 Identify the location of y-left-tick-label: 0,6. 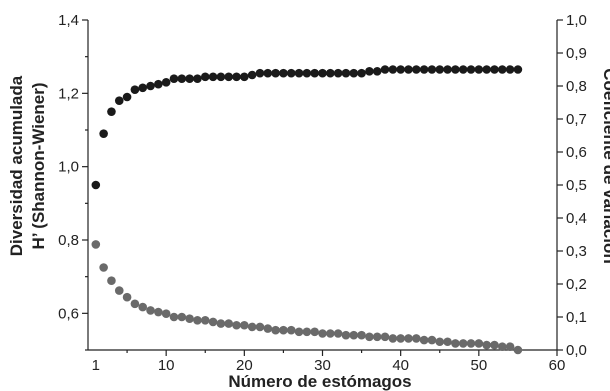
(68, 313).